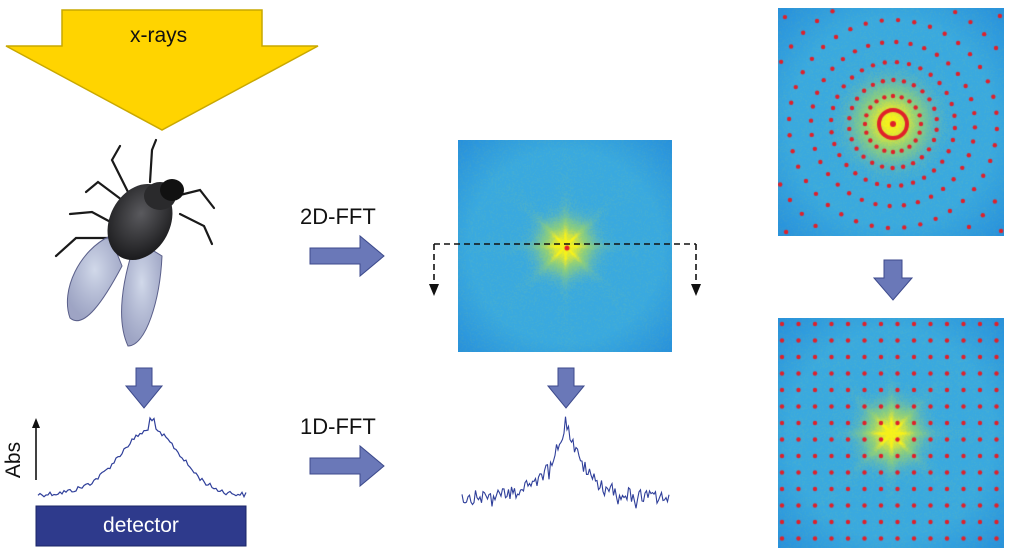 This screenshot has height=555, width=1014. I want to click on lattice-grid-map, so click(891, 433).